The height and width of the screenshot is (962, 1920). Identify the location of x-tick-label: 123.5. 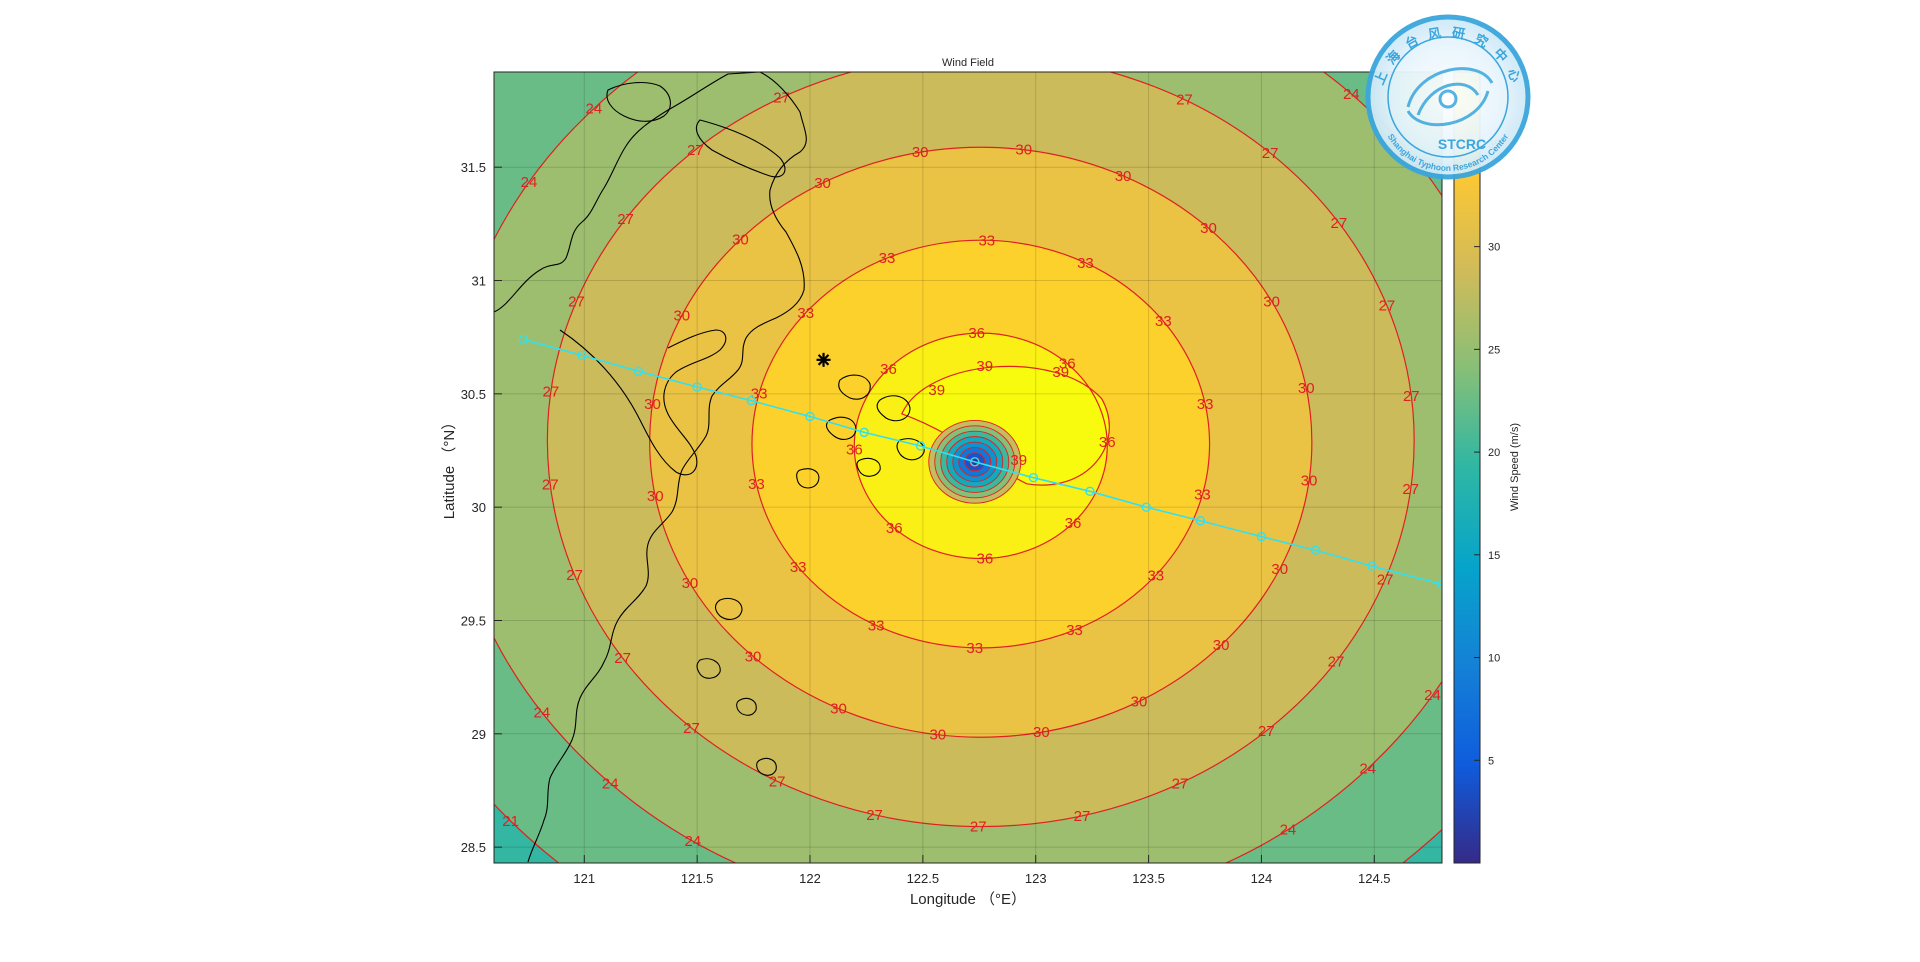
(1148, 878).